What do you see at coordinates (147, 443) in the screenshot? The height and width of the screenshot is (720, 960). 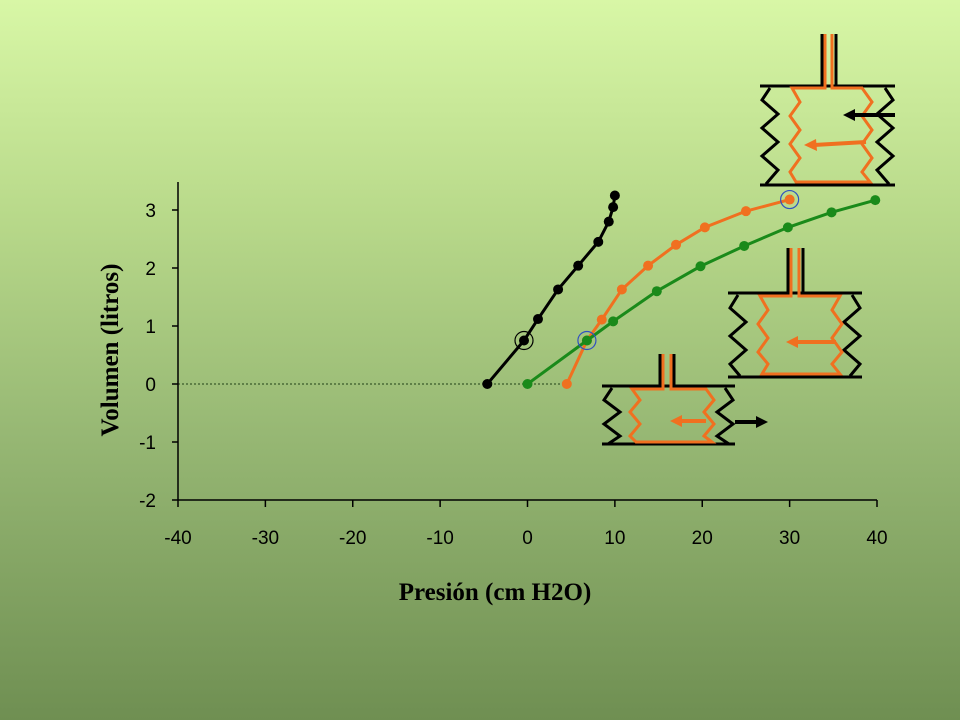 I see `y-tick-label: -1` at bounding box center [147, 443].